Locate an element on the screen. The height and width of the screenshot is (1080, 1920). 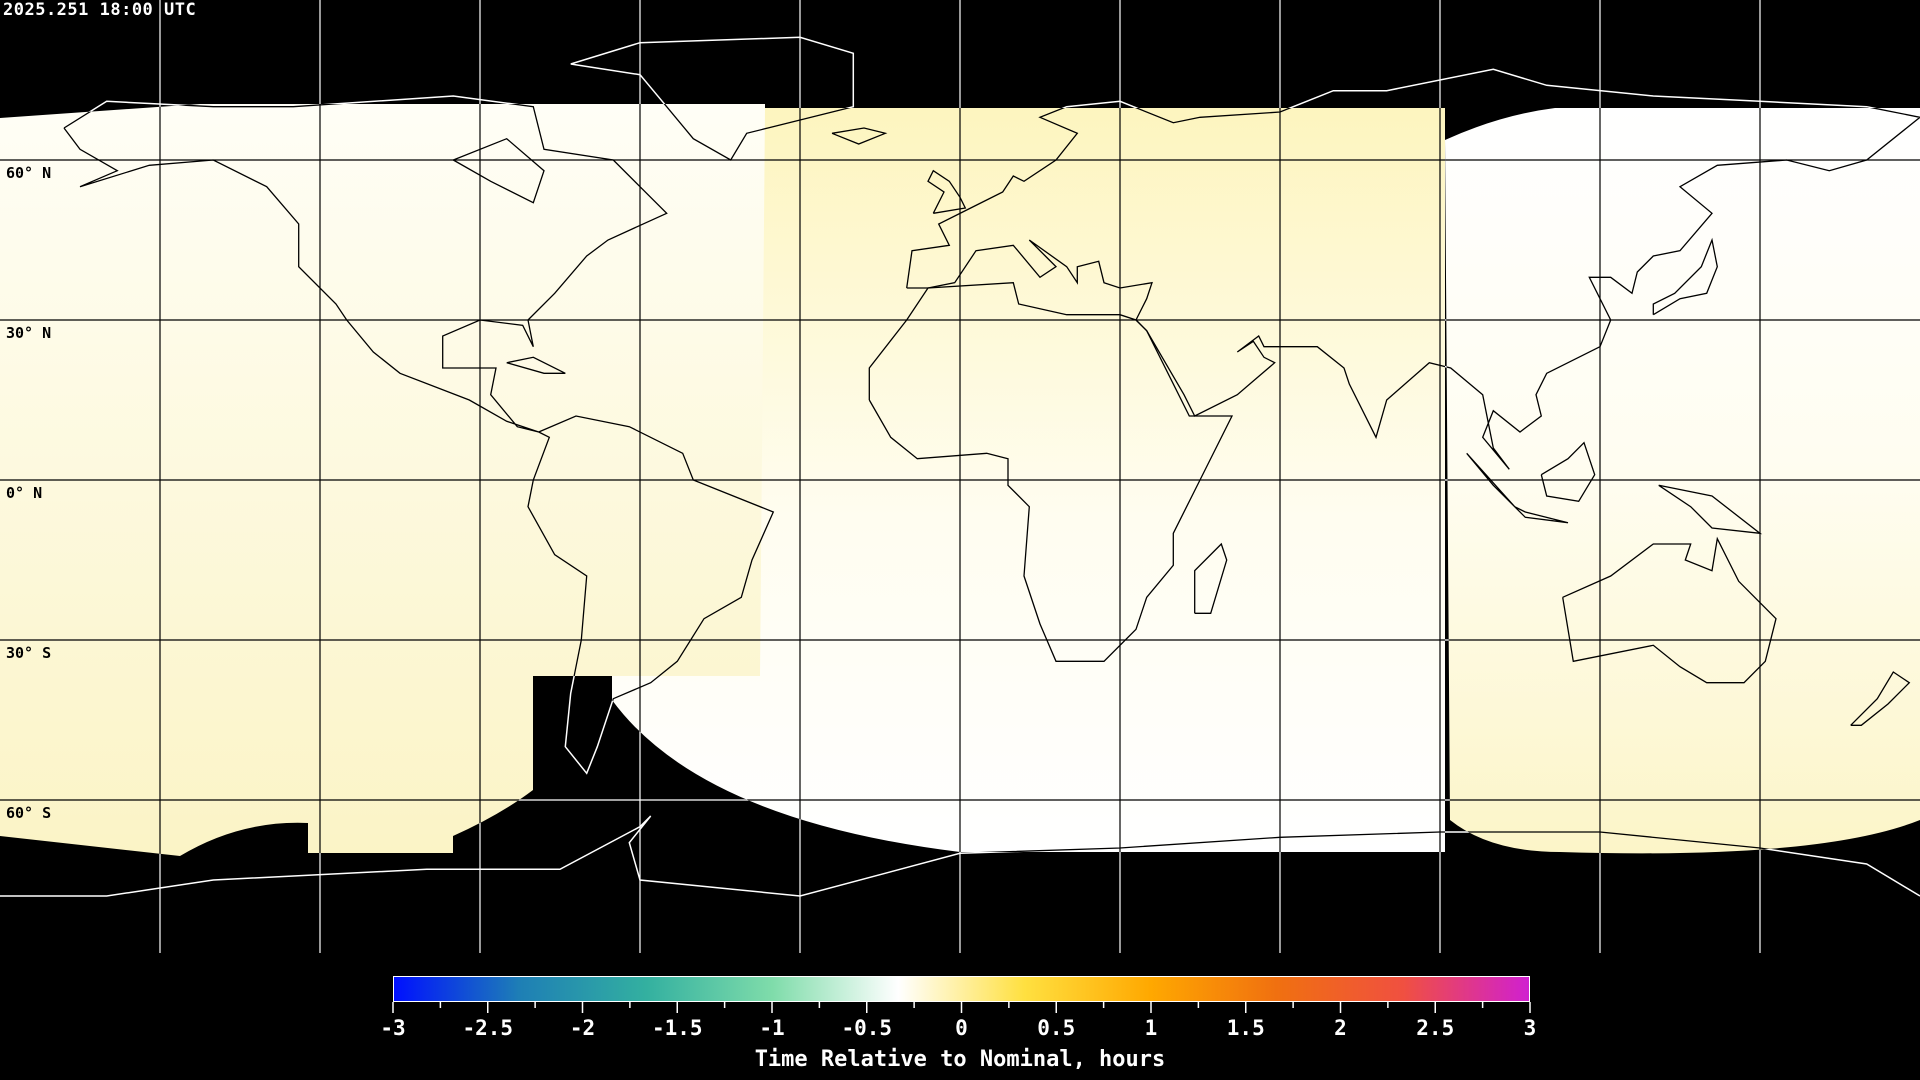
colorbar-tick-label: 1.5 is located at coordinates (1245, 1028).